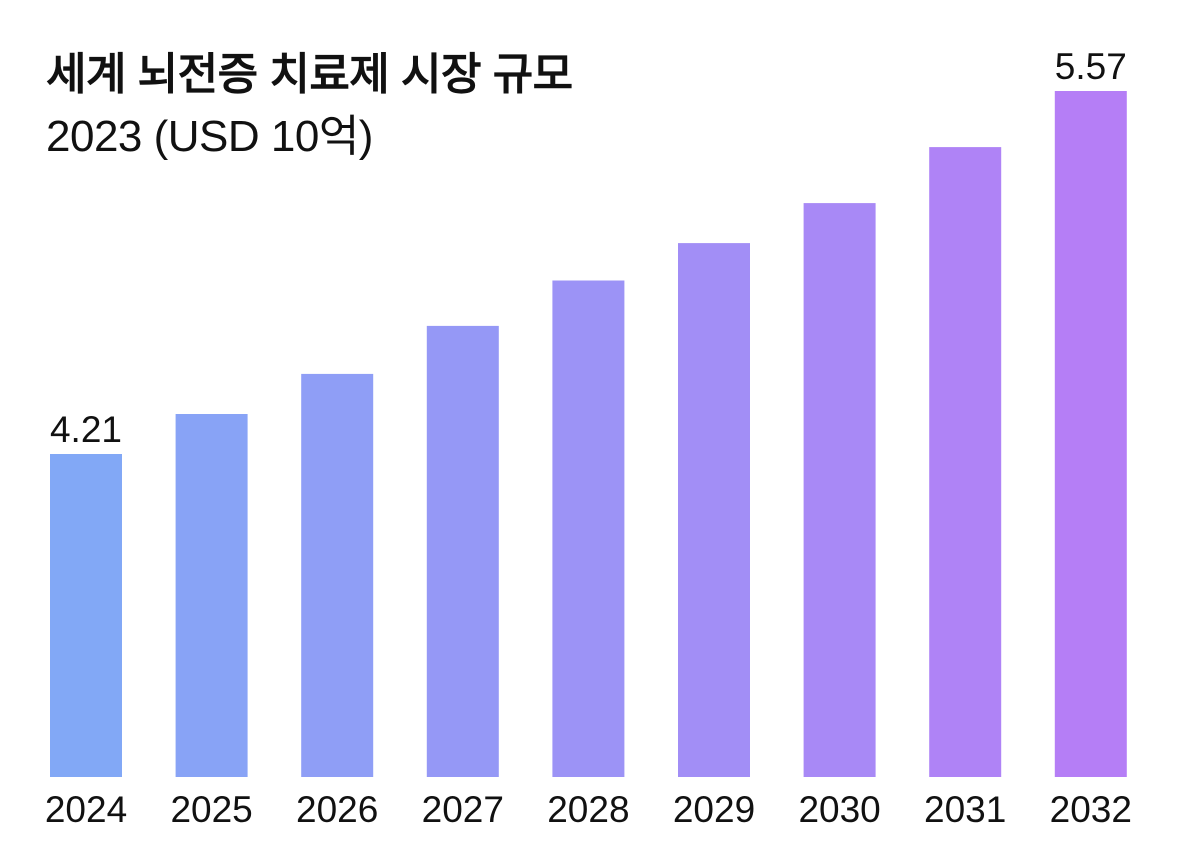 This screenshot has height=855, width=1191. What do you see at coordinates (462, 551) in the screenshot?
I see `bar-2027` at bounding box center [462, 551].